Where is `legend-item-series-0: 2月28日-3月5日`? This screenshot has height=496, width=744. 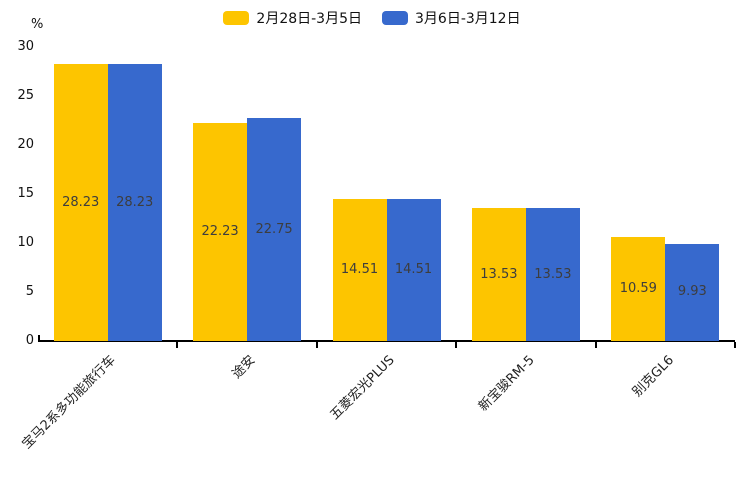
legend-item-series-0: 2月28日-3月5日 is located at coordinates (292, 18).